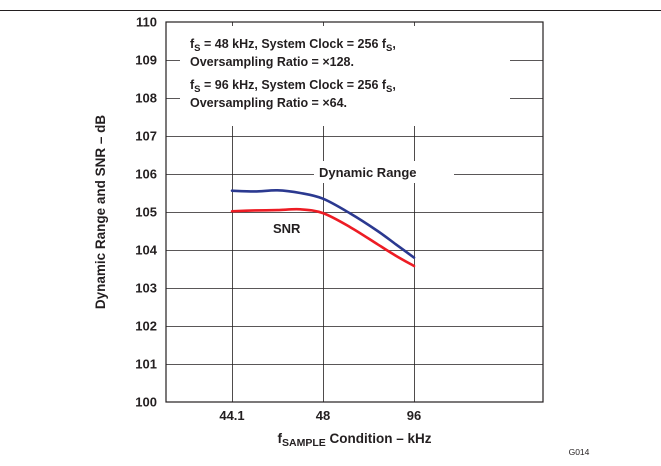  I want to click on y-tick-label: 110, so click(146, 22).